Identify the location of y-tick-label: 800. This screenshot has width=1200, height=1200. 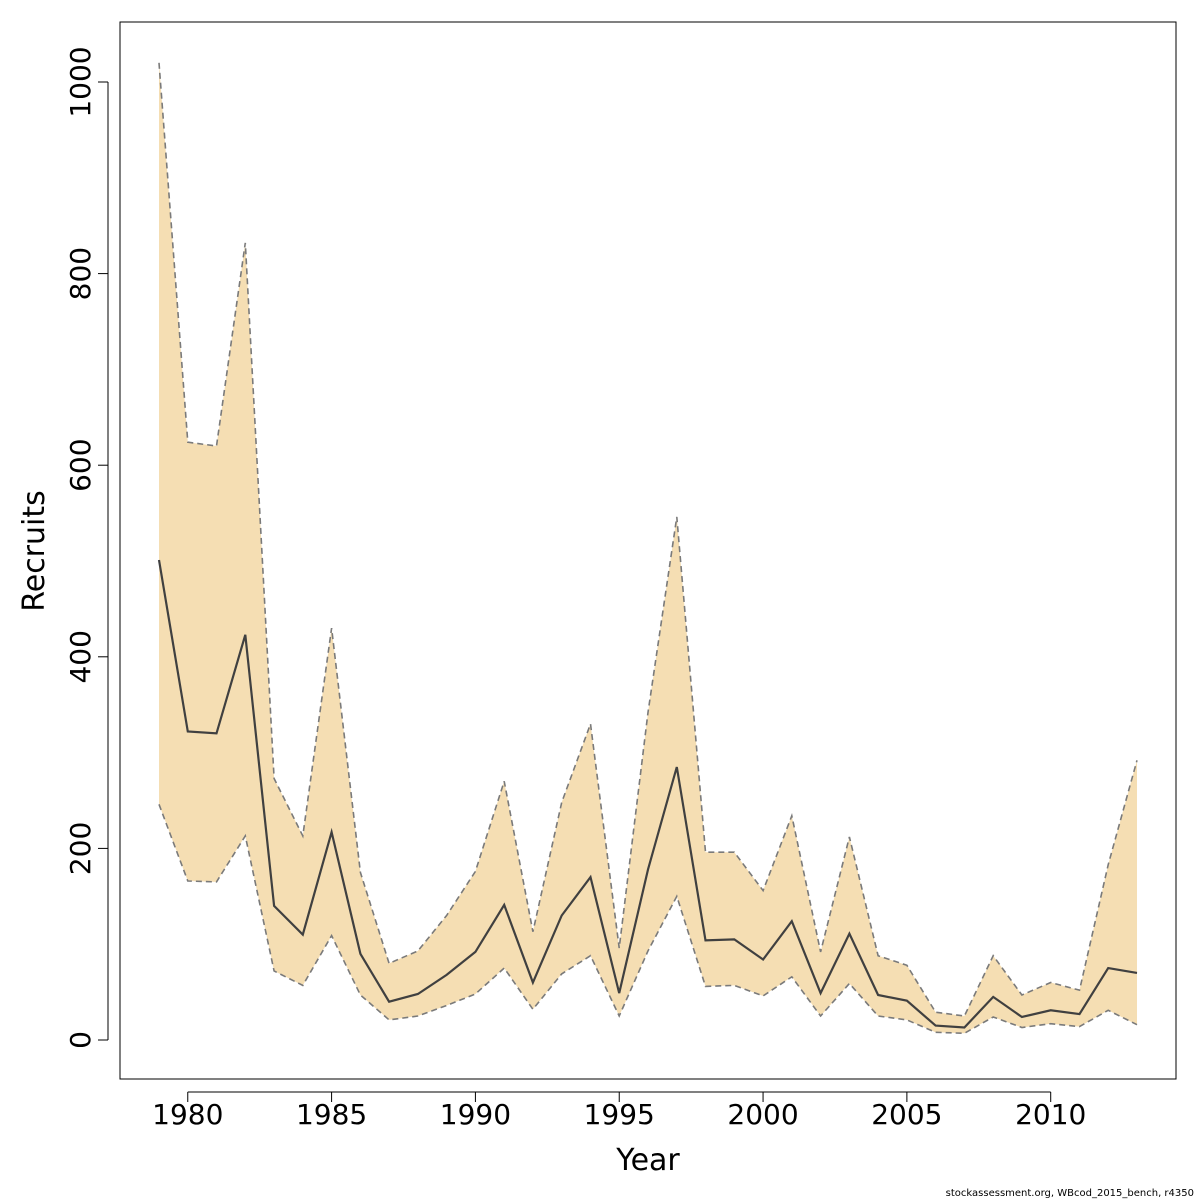
(80, 273).